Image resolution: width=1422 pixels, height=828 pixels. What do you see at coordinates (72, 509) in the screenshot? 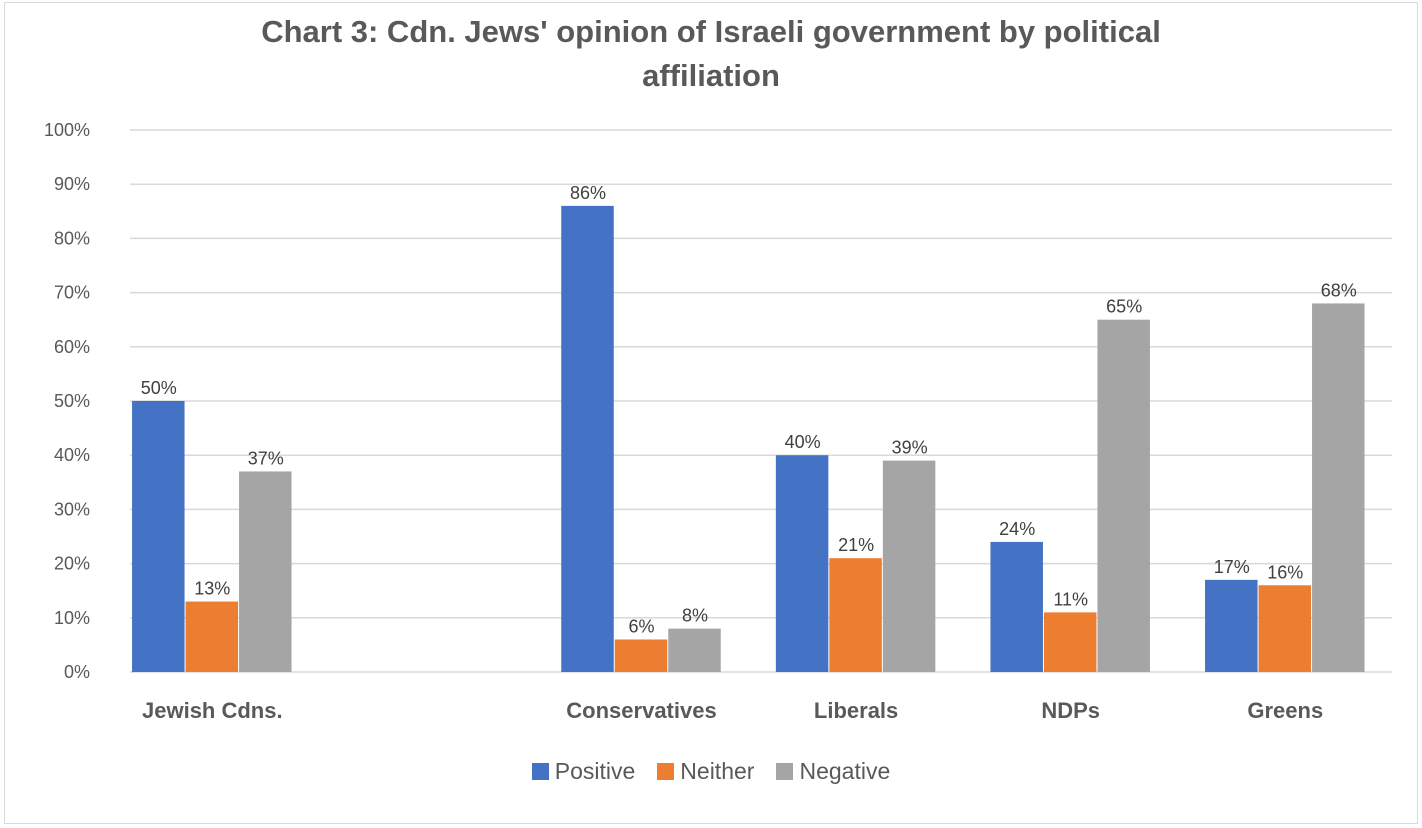
I see `y-tick-label: 30%` at bounding box center [72, 509].